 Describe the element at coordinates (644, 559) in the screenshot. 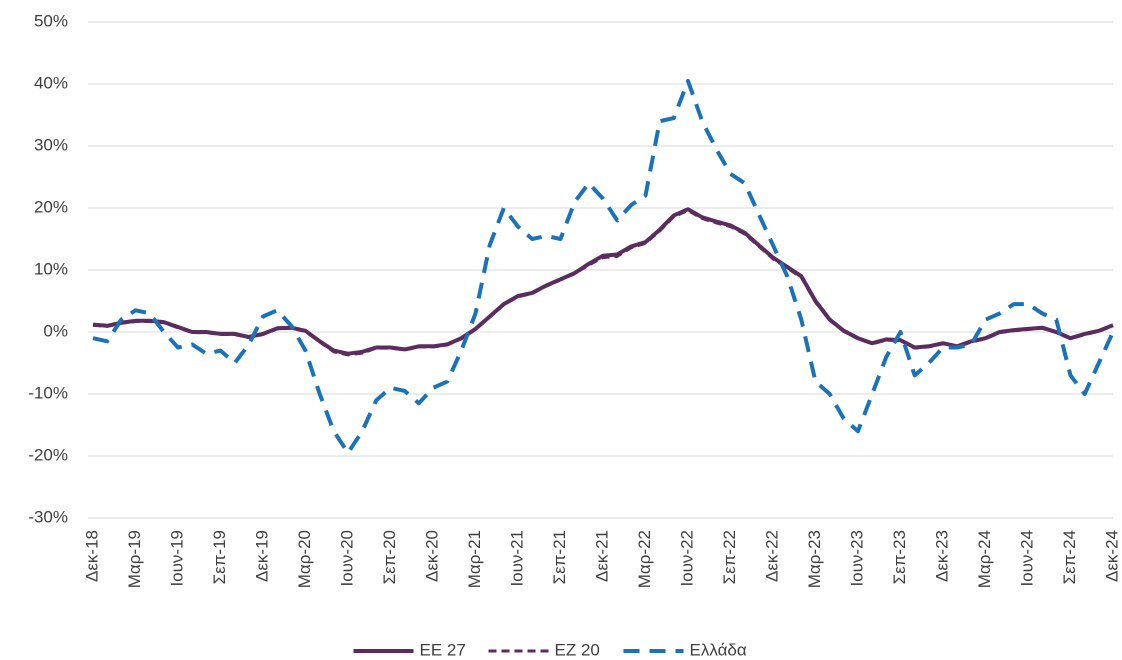

I see `x-tick-label: Μαρ-22` at that location.